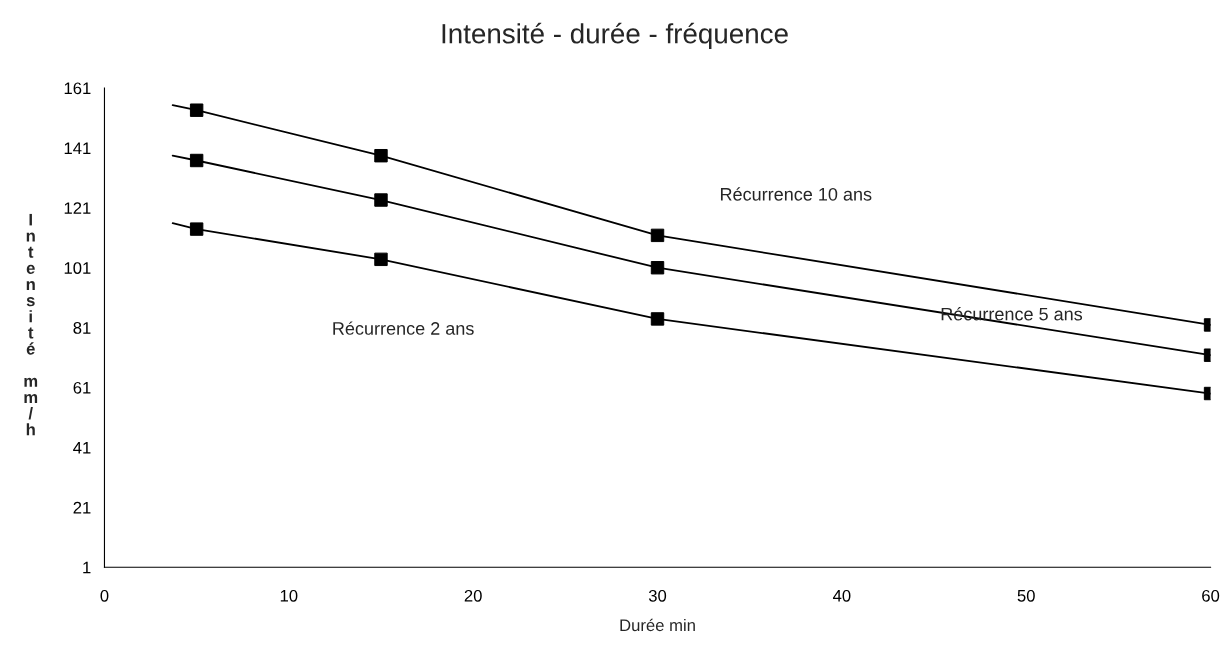 The width and height of the screenshot is (1229, 652). Describe the element at coordinates (77, 88) in the screenshot. I see `y-tick-label: 161` at that location.